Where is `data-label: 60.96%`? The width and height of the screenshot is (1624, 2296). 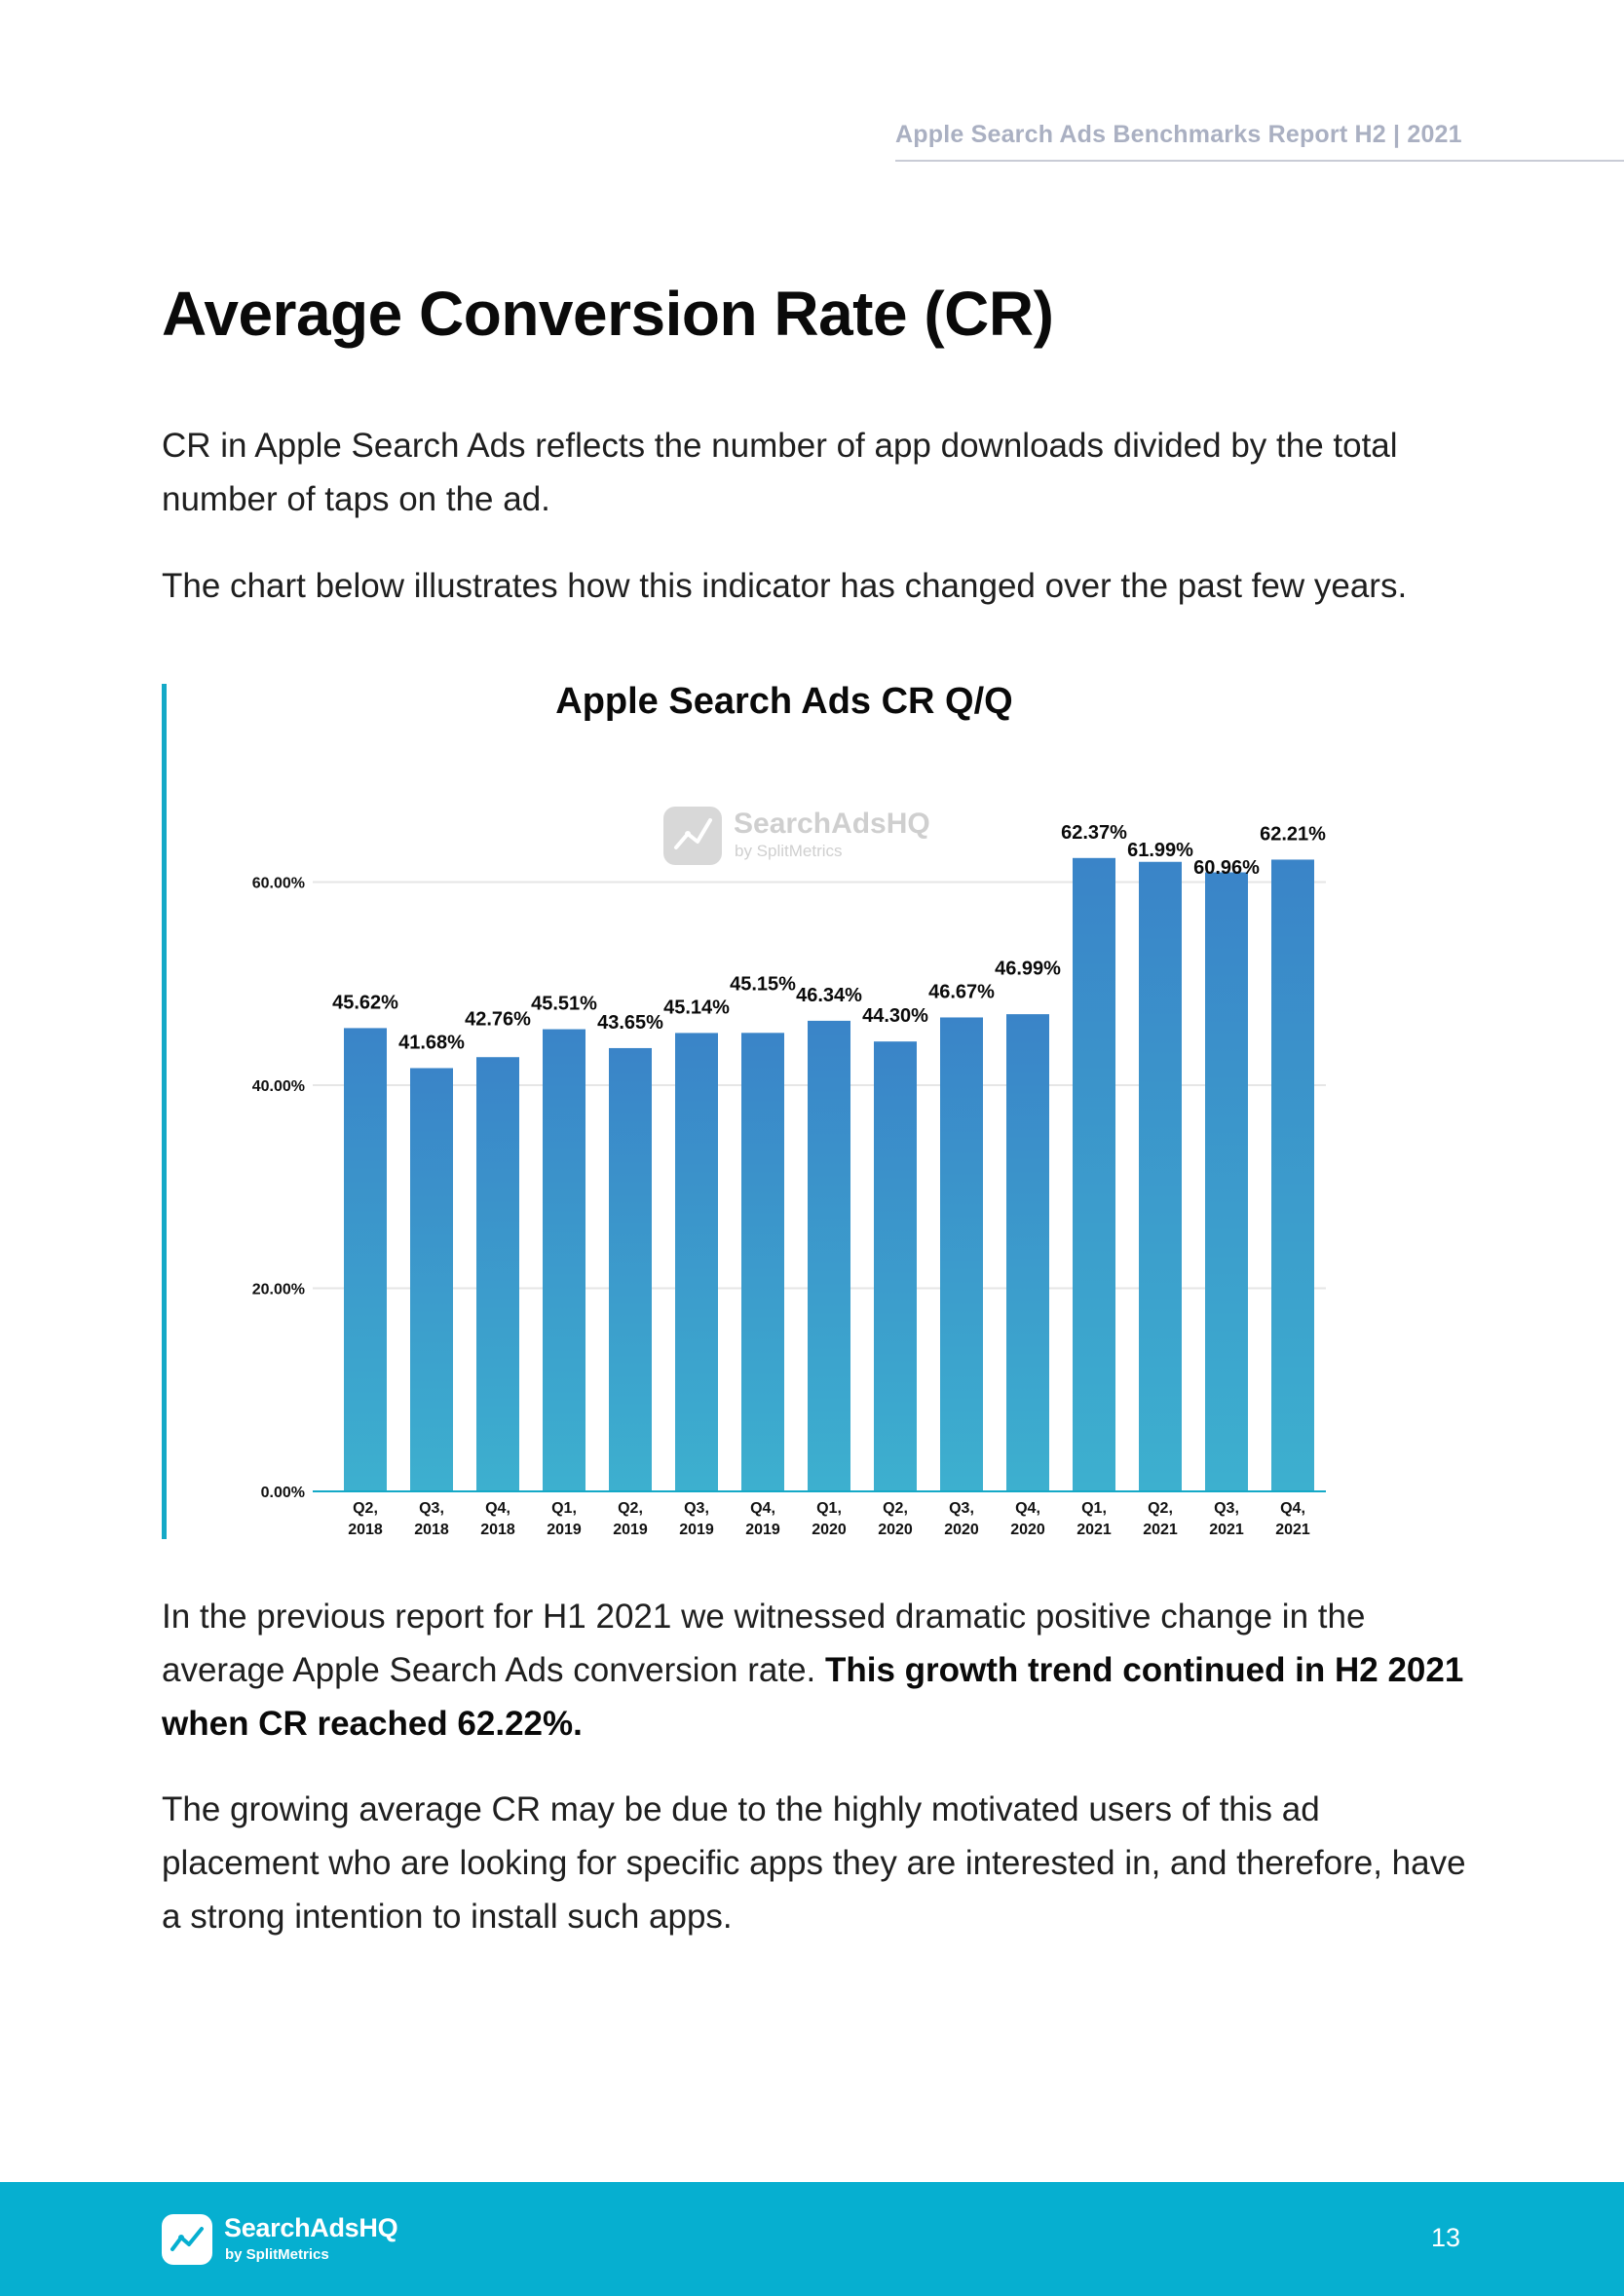 data-label: 60.96% is located at coordinates (1226, 868).